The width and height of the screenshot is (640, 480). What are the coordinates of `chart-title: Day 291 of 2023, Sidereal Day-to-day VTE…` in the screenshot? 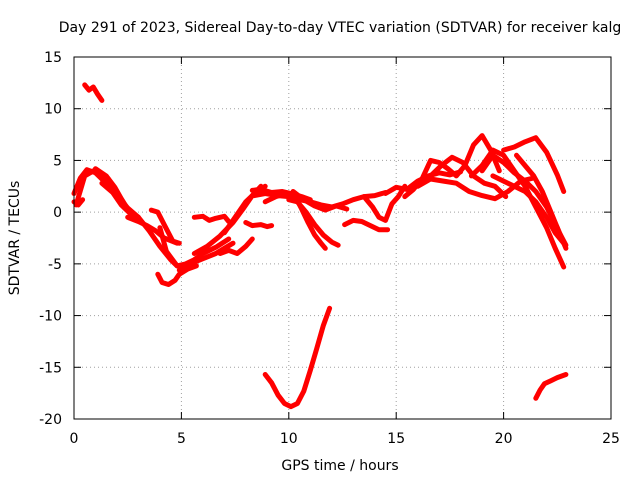 It's located at (340, 28).